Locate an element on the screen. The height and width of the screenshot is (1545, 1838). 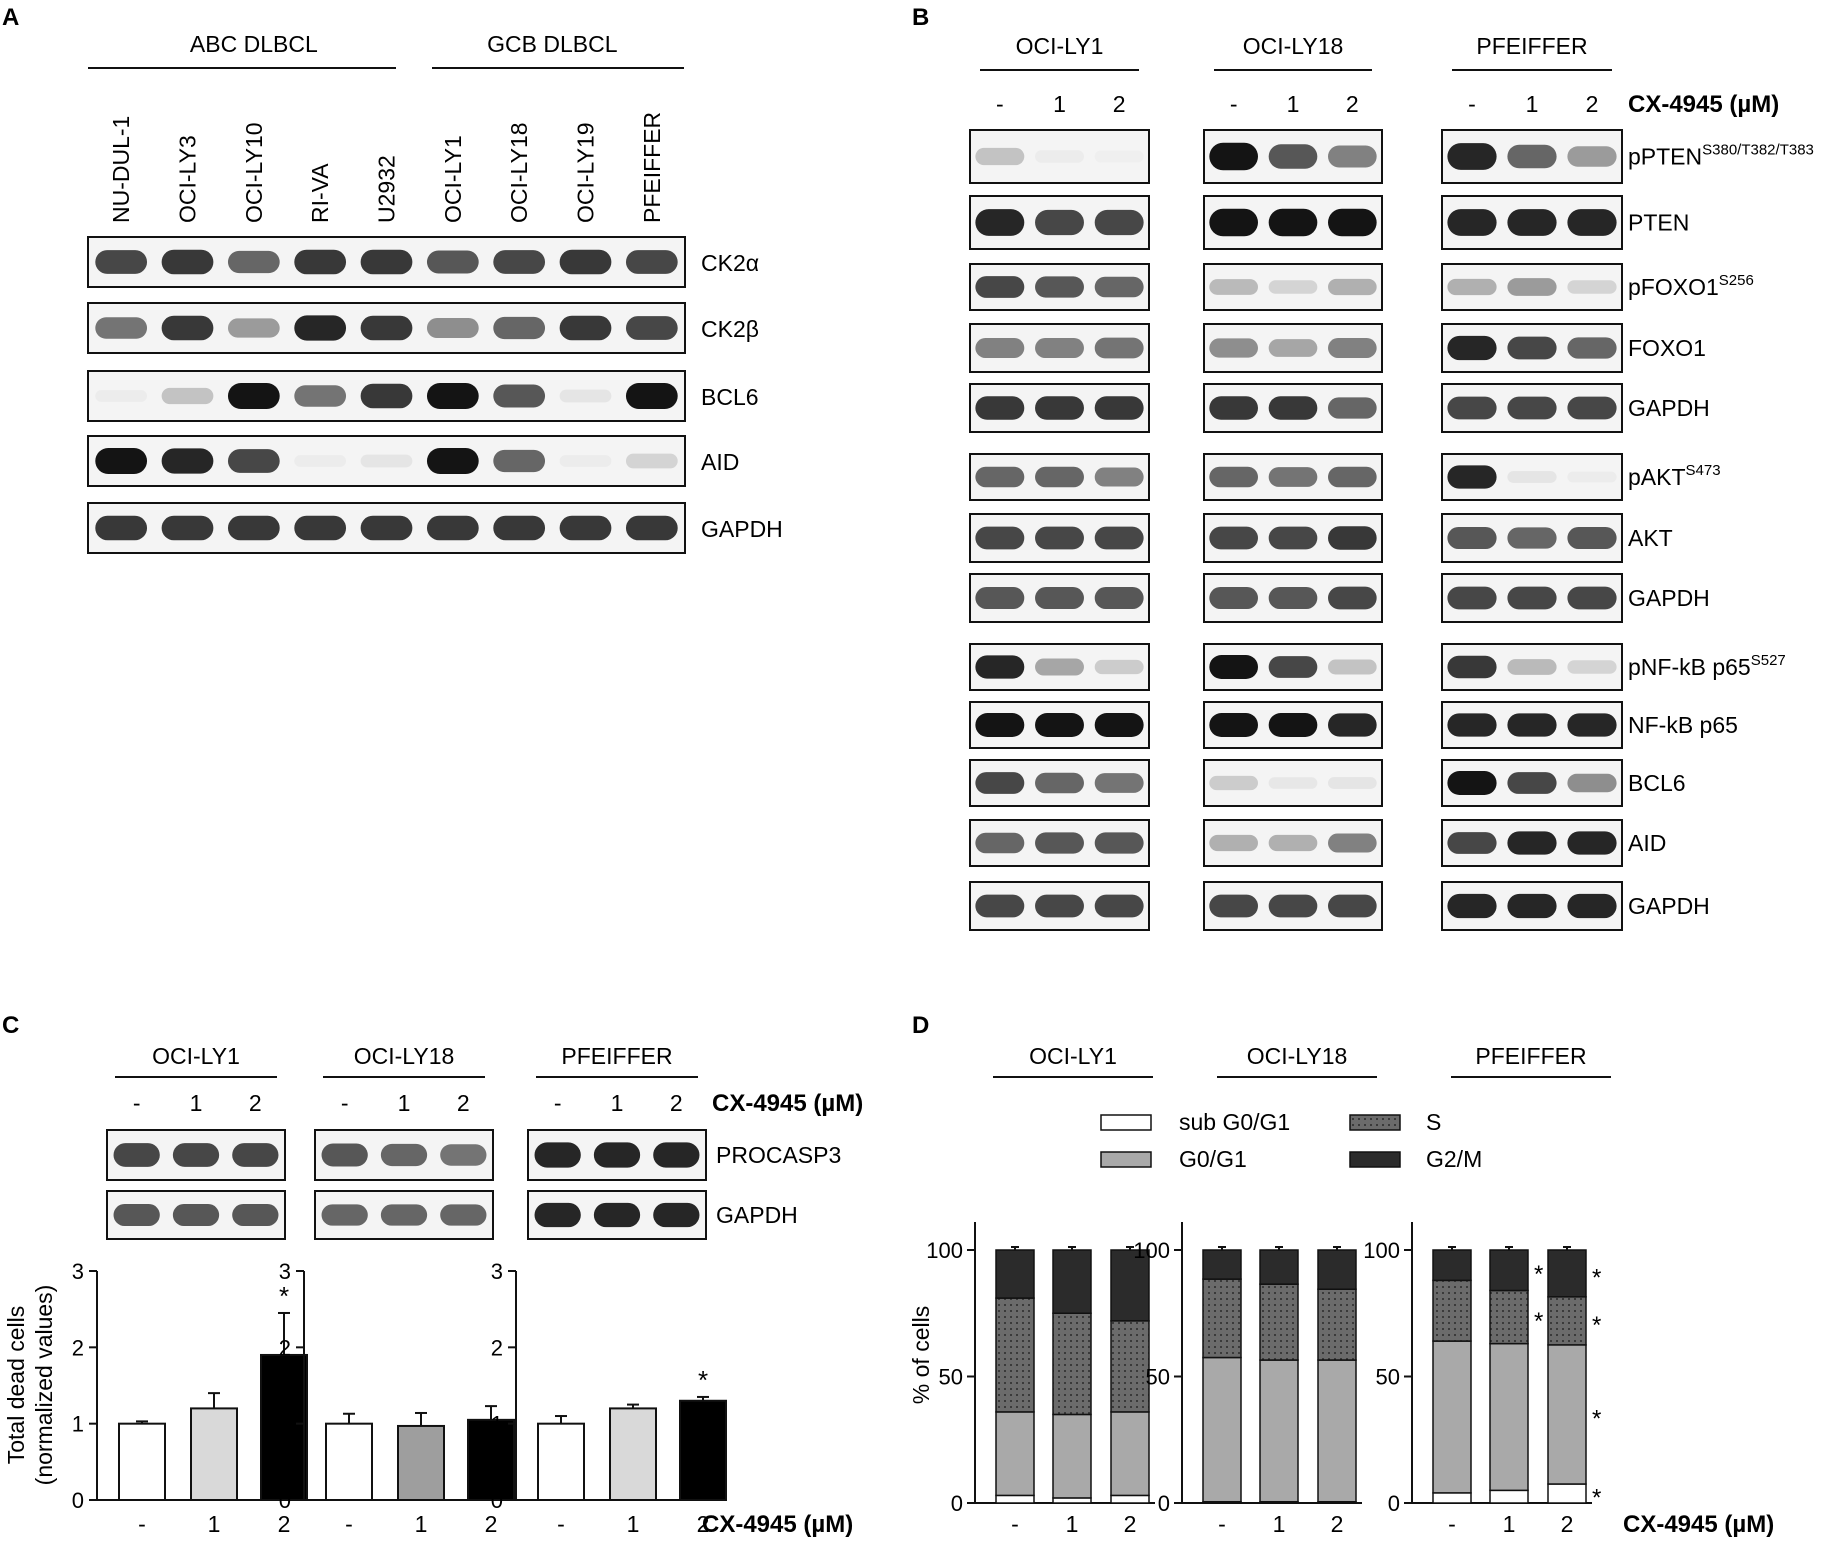
blot-row-ck2β is located at coordinates (386, 328).